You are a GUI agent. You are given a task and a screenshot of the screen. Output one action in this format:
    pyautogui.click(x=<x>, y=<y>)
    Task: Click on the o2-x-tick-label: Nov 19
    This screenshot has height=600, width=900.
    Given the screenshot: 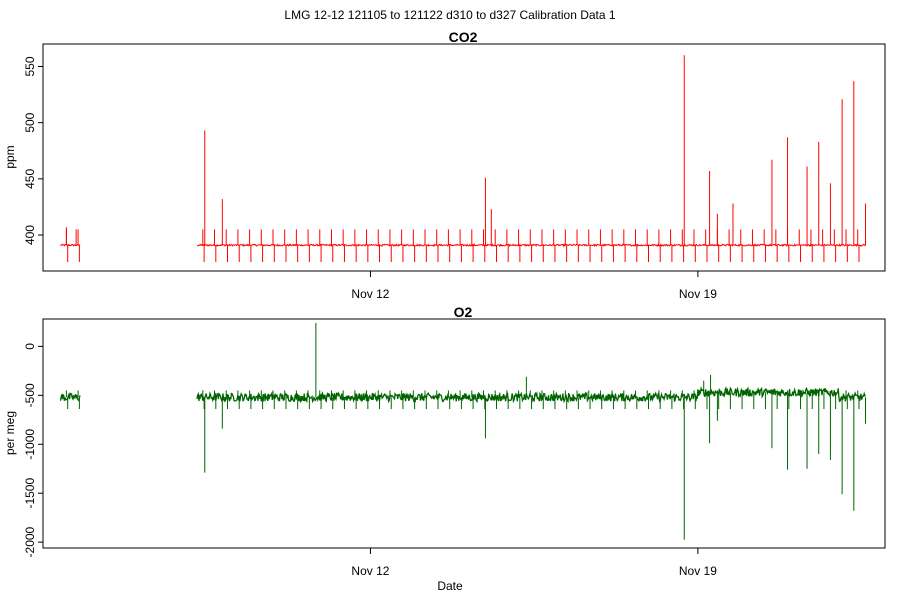 What is the action you would take?
    pyautogui.click(x=698, y=571)
    